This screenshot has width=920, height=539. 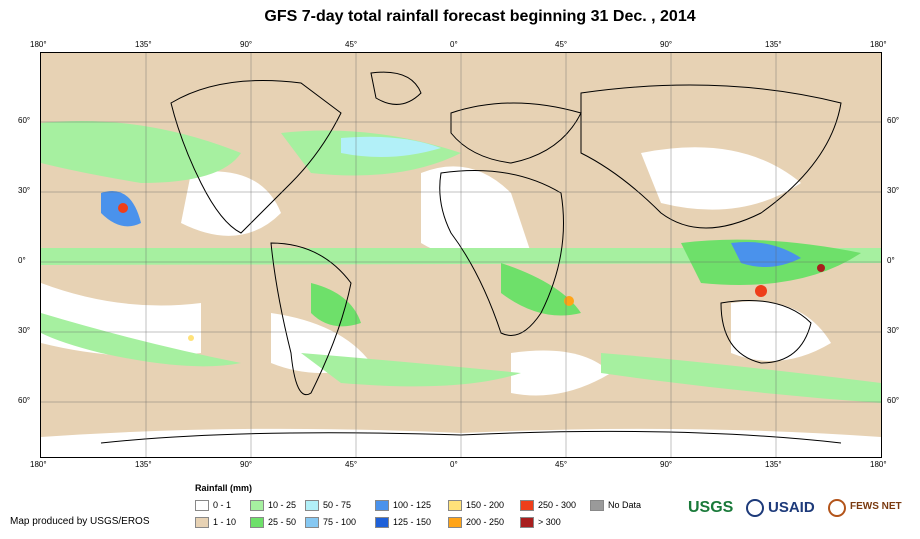 What do you see at coordinates (837, 508) in the screenshot?
I see `fews-seal-icon` at bounding box center [837, 508].